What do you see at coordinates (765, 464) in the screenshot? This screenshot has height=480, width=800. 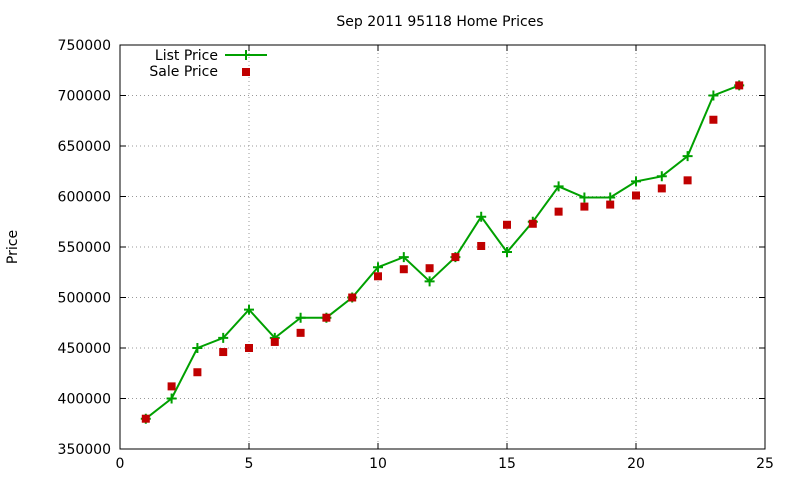 I see `x-tick-label: 25` at bounding box center [765, 464].